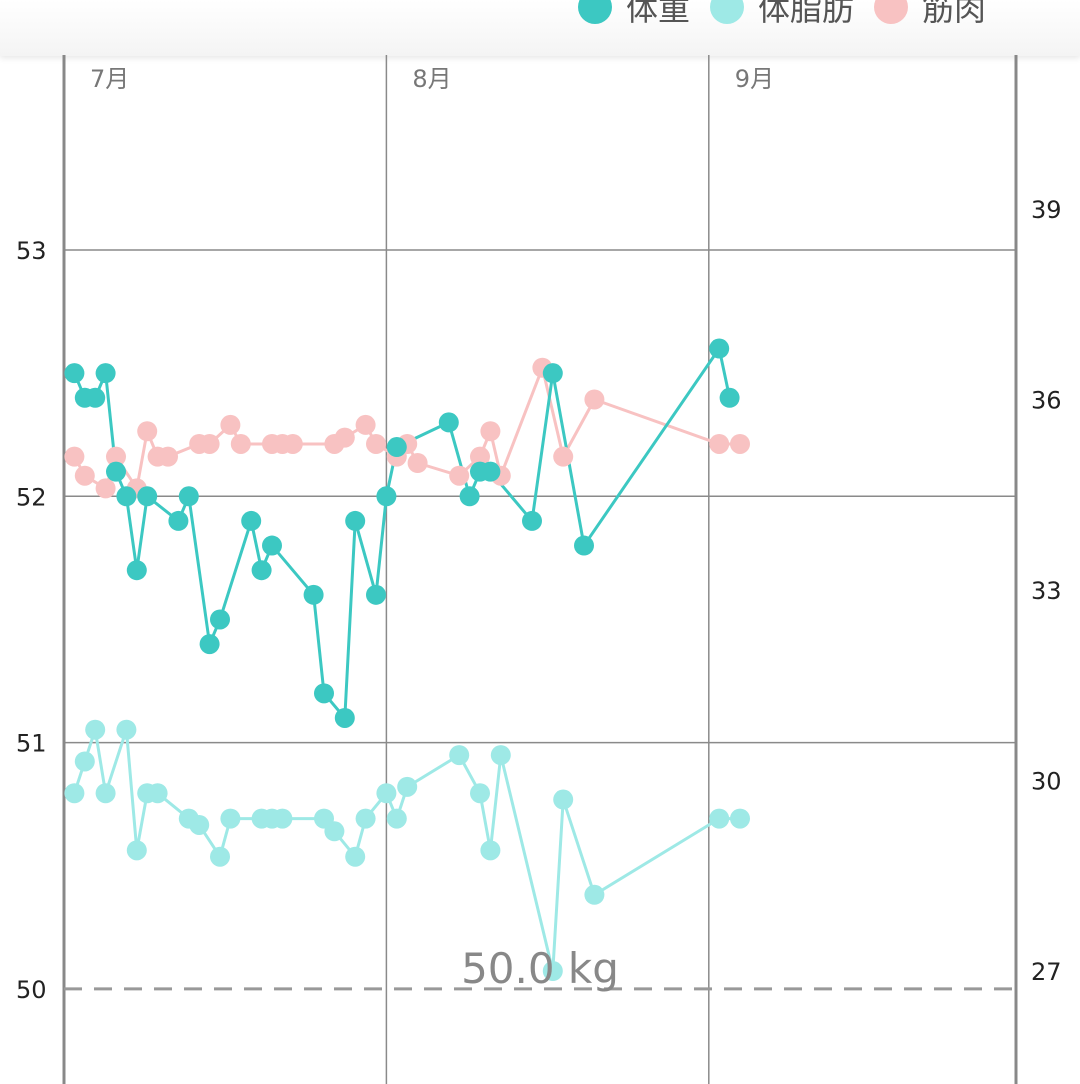  I want to click on series-line-bodyfat, so click(406, 850).